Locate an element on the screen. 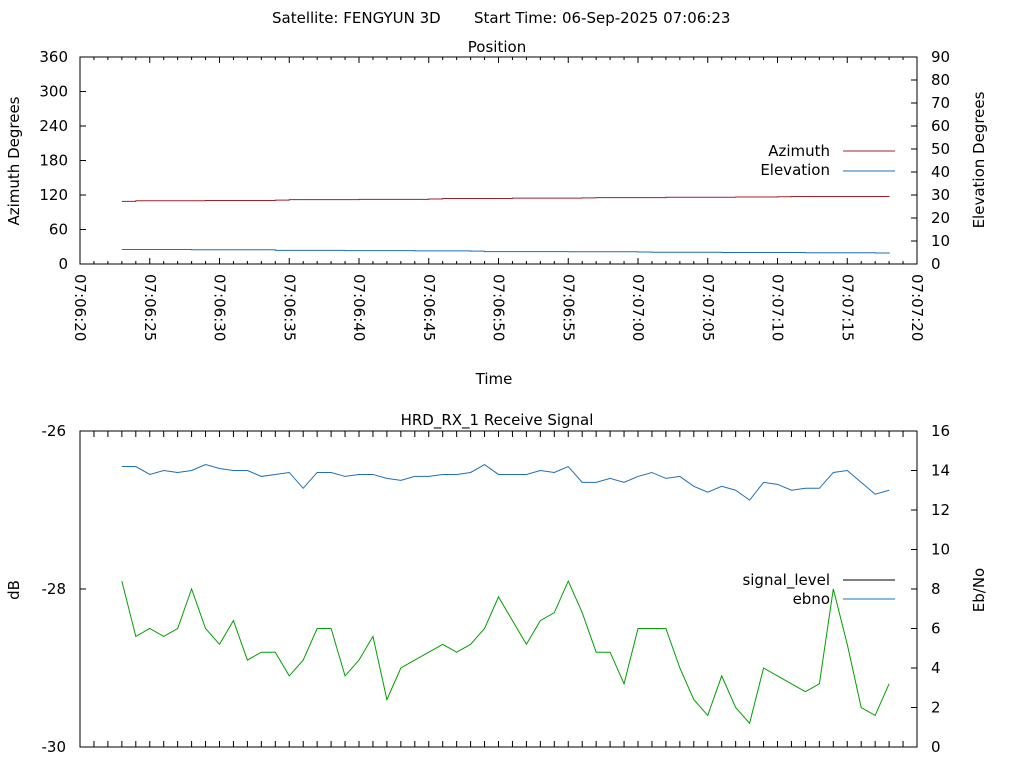 This screenshot has height=768, width=1024. position-y2-tick-label: 40 is located at coordinates (940, 172).